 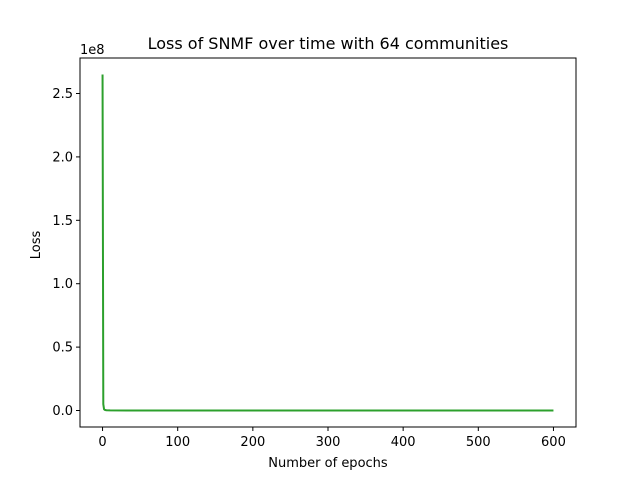 What do you see at coordinates (62, 94) in the screenshot?
I see `y-tick-label: 2.5` at bounding box center [62, 94].